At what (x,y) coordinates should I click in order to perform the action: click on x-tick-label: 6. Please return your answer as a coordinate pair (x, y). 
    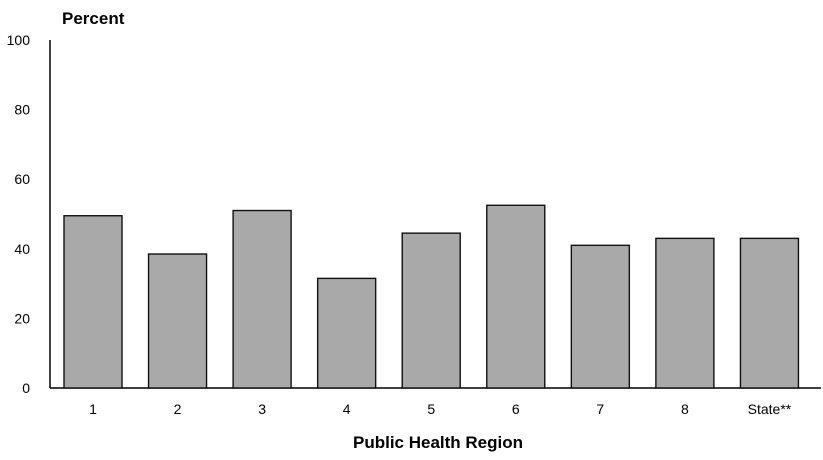
    Looking at the image, I should click on (516, 409).